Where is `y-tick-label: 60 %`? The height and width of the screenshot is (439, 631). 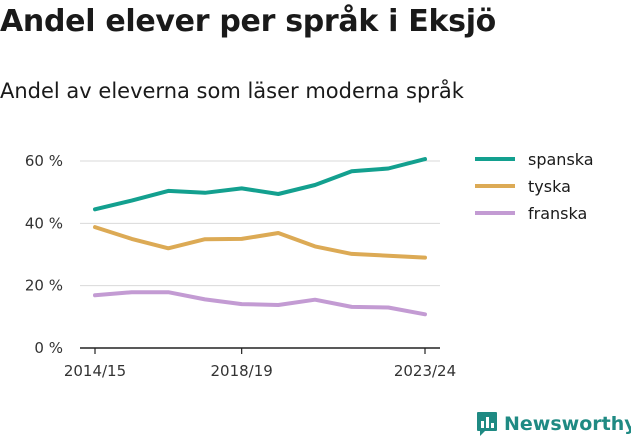 y-tick-label: 60 % is located at coordinates (44, 161).